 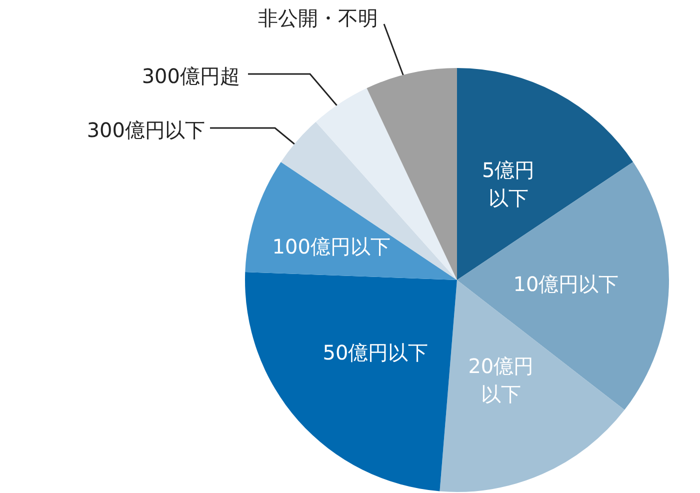 What do you see at coordinates (145, 130) in the screenshot?
I see `slice-label: 300億円以下` at bounding box center [145, 130].